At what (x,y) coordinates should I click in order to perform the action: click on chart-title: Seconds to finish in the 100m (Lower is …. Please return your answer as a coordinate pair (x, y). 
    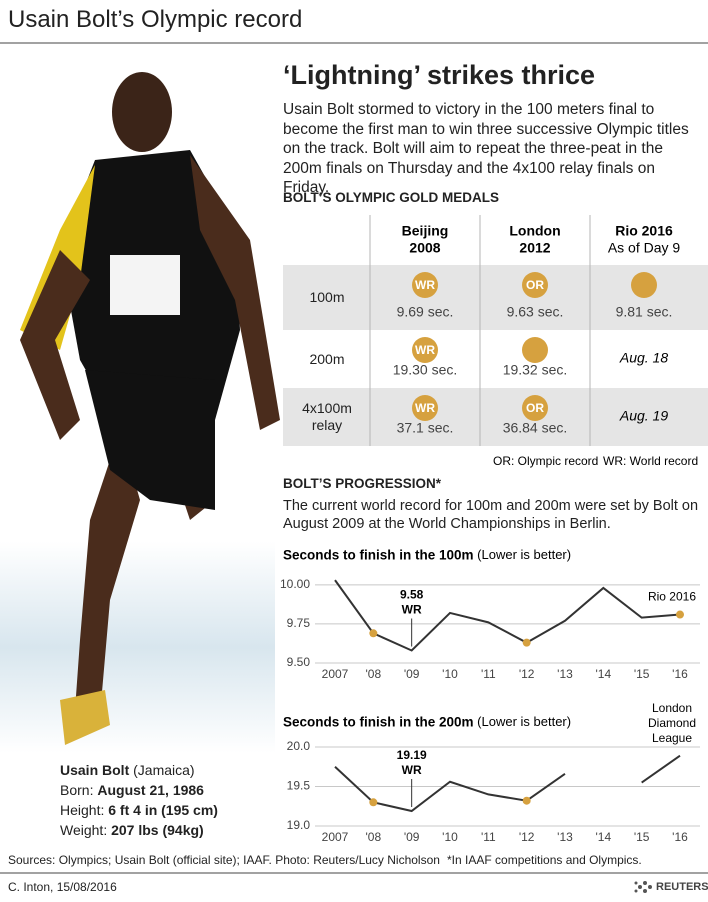
    Looking at the image, I should click on (427, 554).